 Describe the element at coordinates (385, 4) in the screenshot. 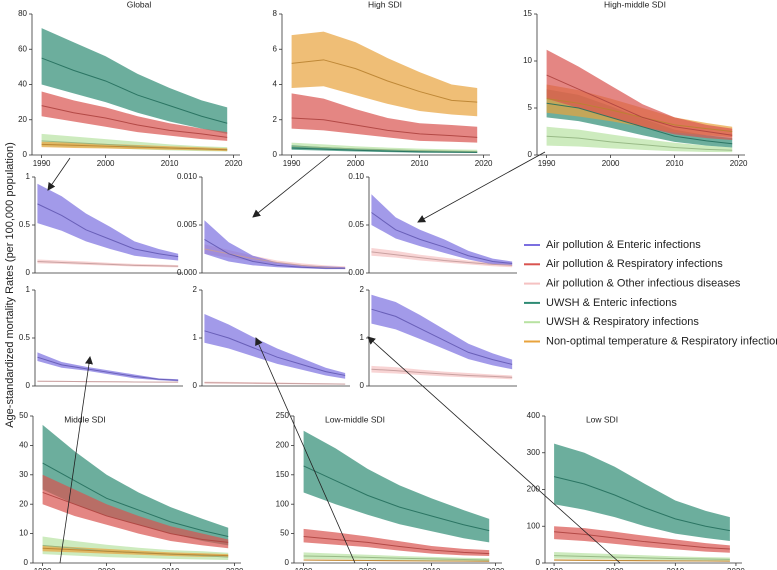

I see `panel-title: High SDI` at that location.